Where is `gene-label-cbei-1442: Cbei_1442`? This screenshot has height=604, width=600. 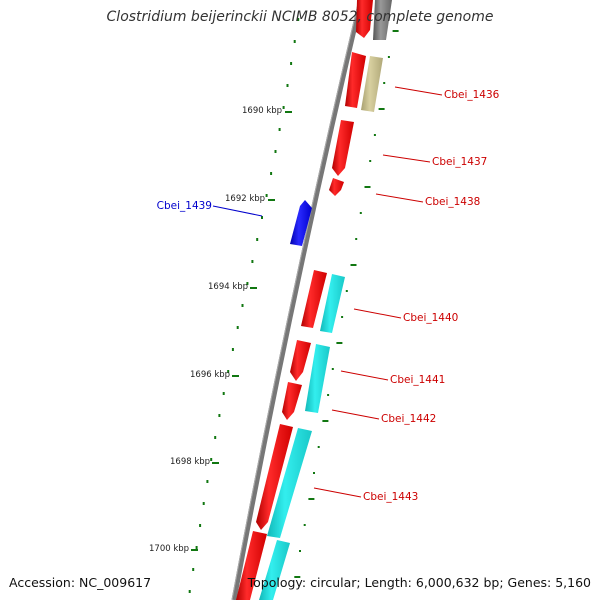
gene-label-cbei-1442: Cbei_1442 is located at coordinates (408, 419).